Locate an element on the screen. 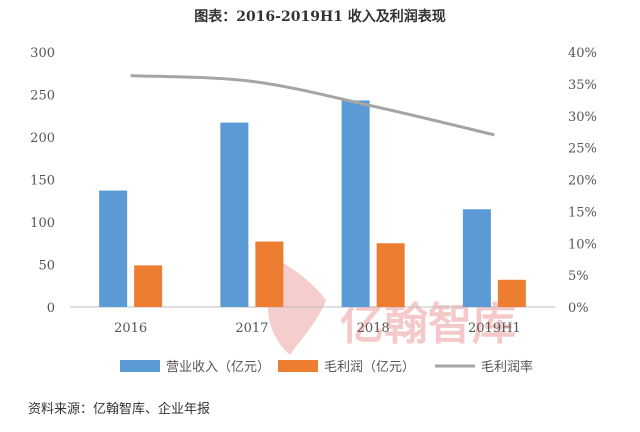 Image resolution: width=640 pixels, height=432 pixels. chart-title: 图表：2016-2019H1 收入及利润表现 is located at coordinates (320, 17).